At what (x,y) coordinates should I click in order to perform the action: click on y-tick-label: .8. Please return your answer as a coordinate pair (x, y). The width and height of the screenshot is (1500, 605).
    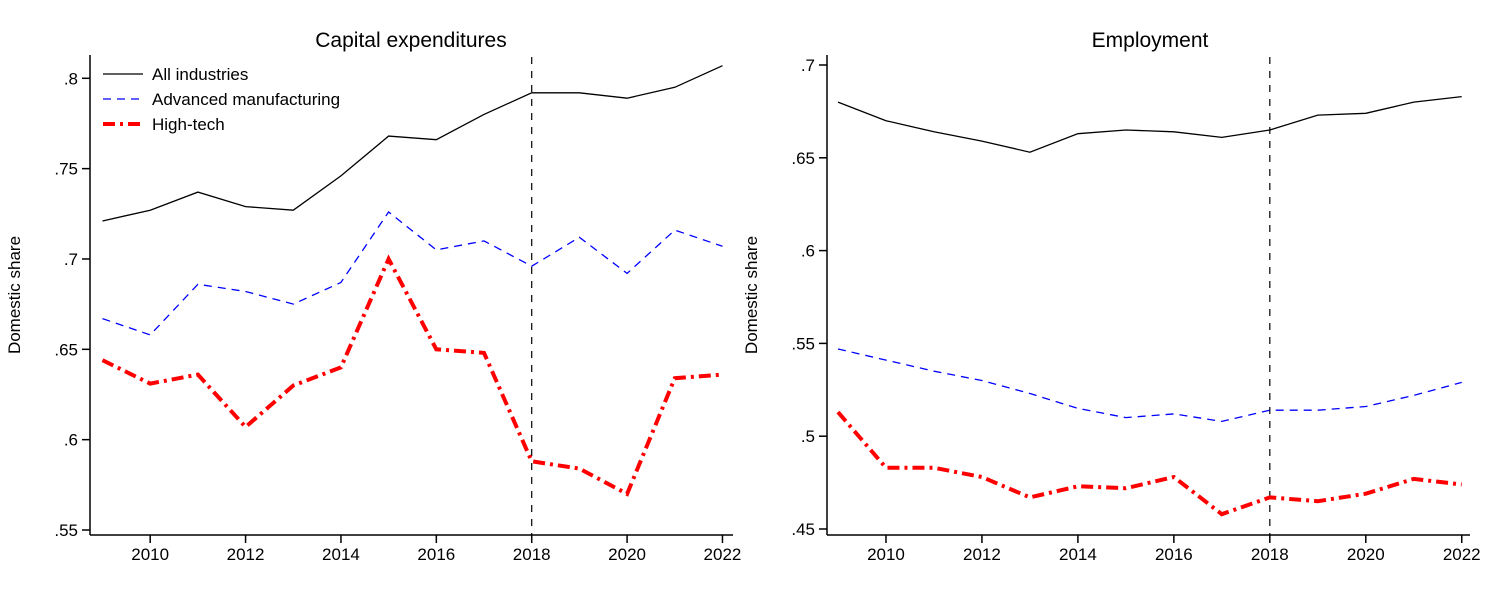
    Looking at the image, I should click on (71, 78).